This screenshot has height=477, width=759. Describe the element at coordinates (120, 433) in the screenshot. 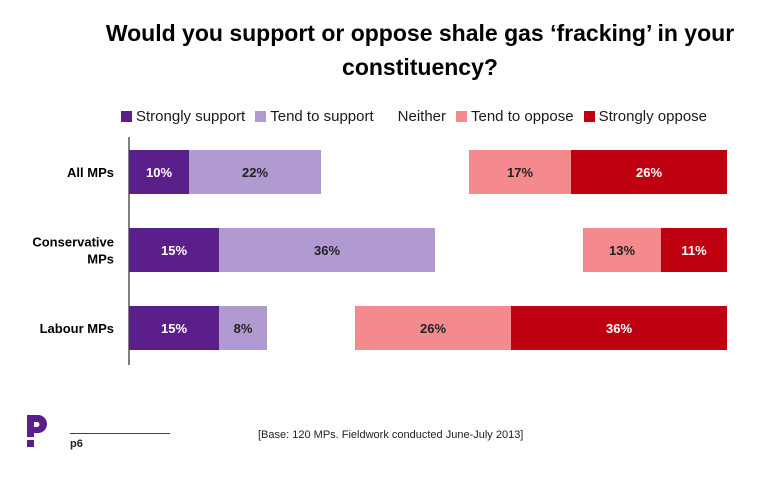

I see `footer-divider` at that location.